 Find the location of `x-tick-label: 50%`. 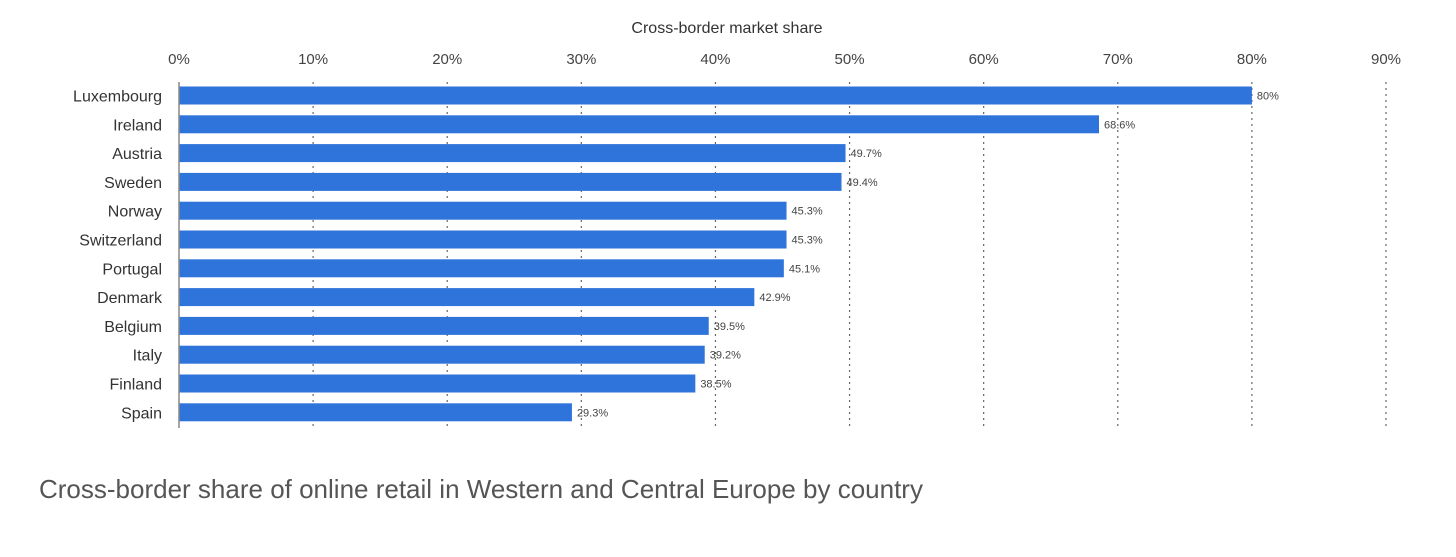

x-tick-label: 50% is located at coordinates (850, 59).